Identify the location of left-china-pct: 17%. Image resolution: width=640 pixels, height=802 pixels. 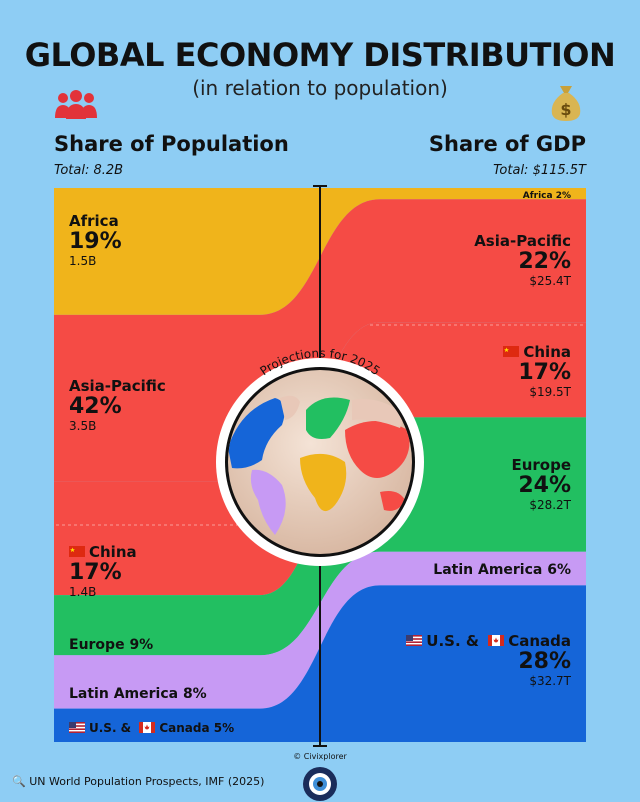
(95, 572).